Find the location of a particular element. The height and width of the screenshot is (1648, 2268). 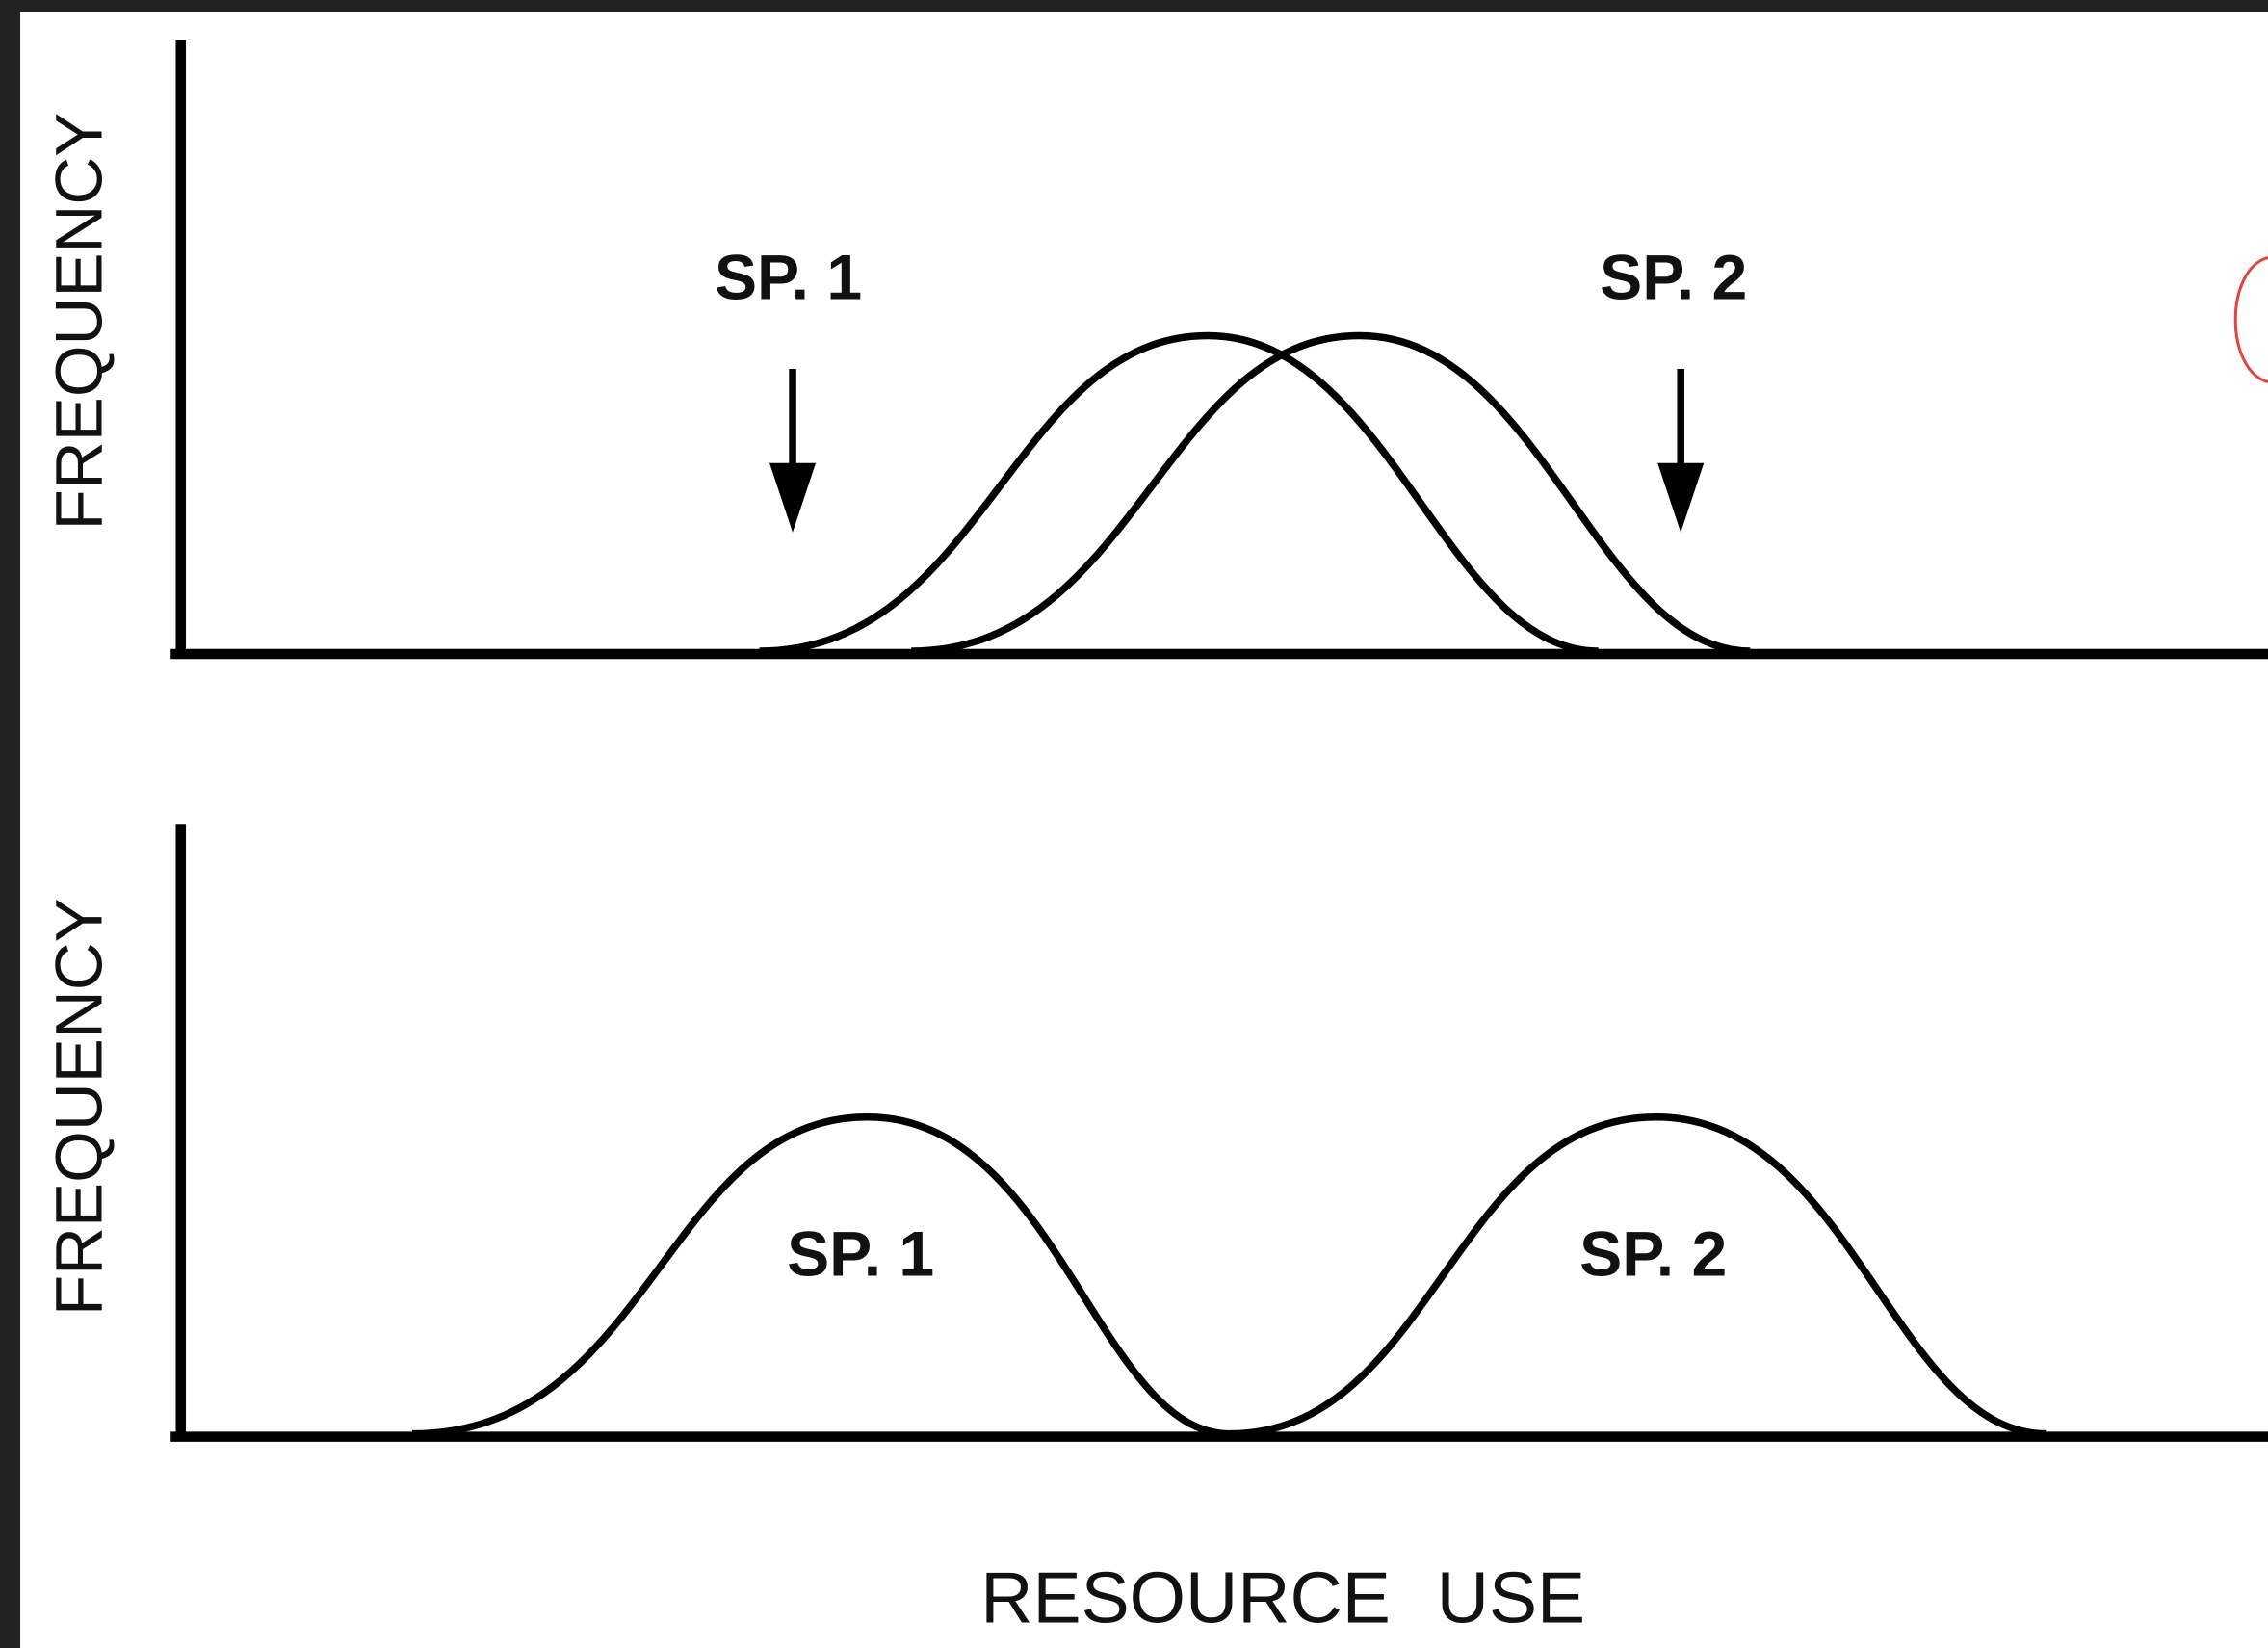

x-axis-label: RESOURCE USE is located at coordinates (1282, 1596).